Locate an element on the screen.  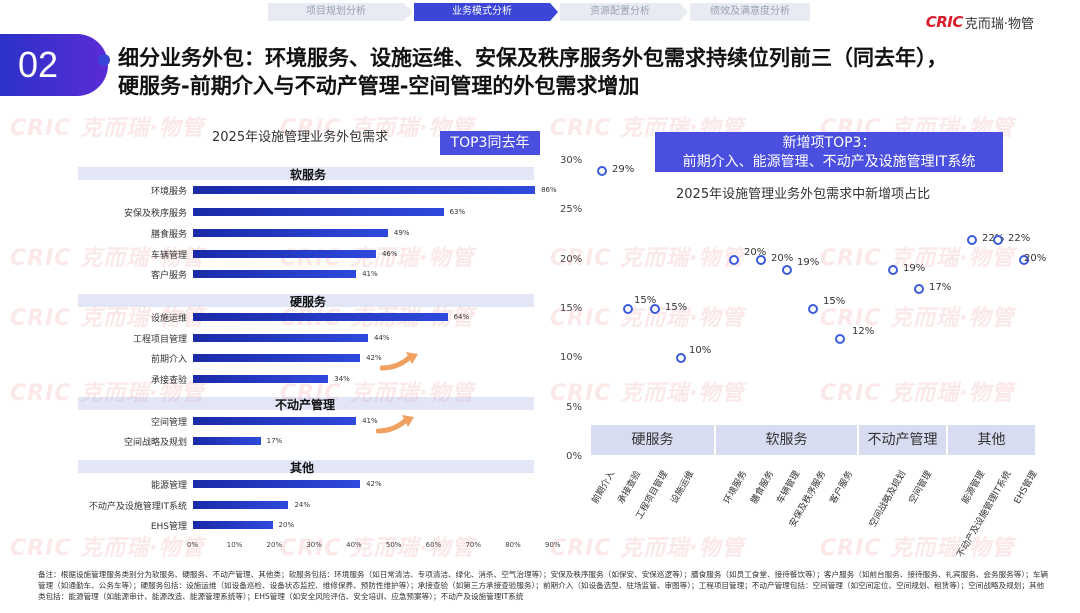
new-items-tag-line2: 前期介入、能源管理、不动产及设施管理IT系统 is located at coordinates (829, 162).